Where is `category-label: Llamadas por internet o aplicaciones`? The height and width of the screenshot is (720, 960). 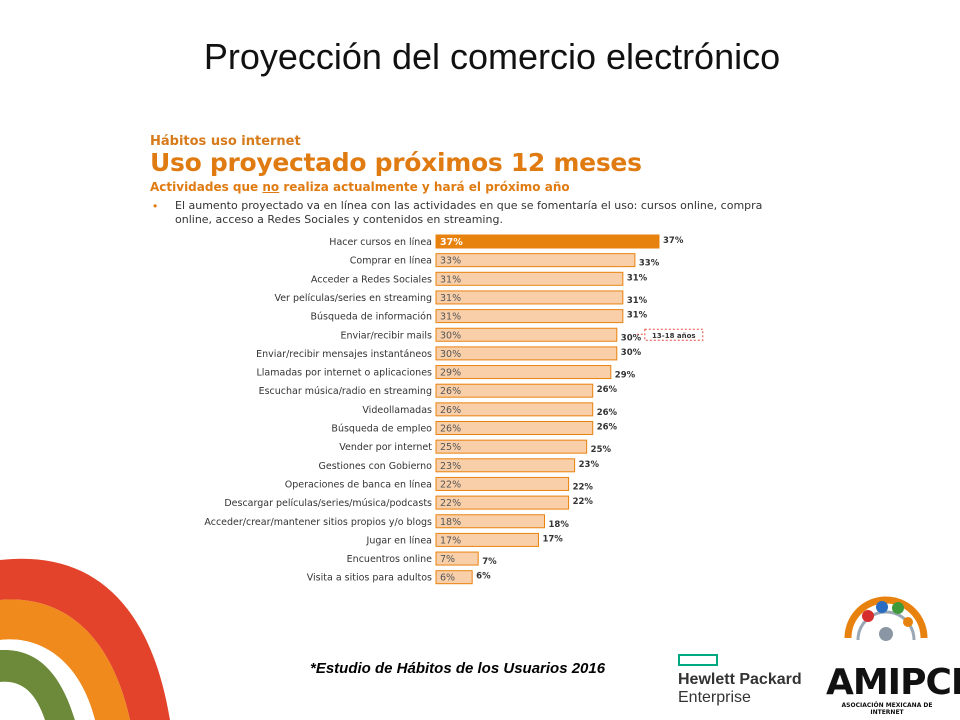 category-label: Llamadas por internet o aplicaciones is located at coordinates (345, 373).